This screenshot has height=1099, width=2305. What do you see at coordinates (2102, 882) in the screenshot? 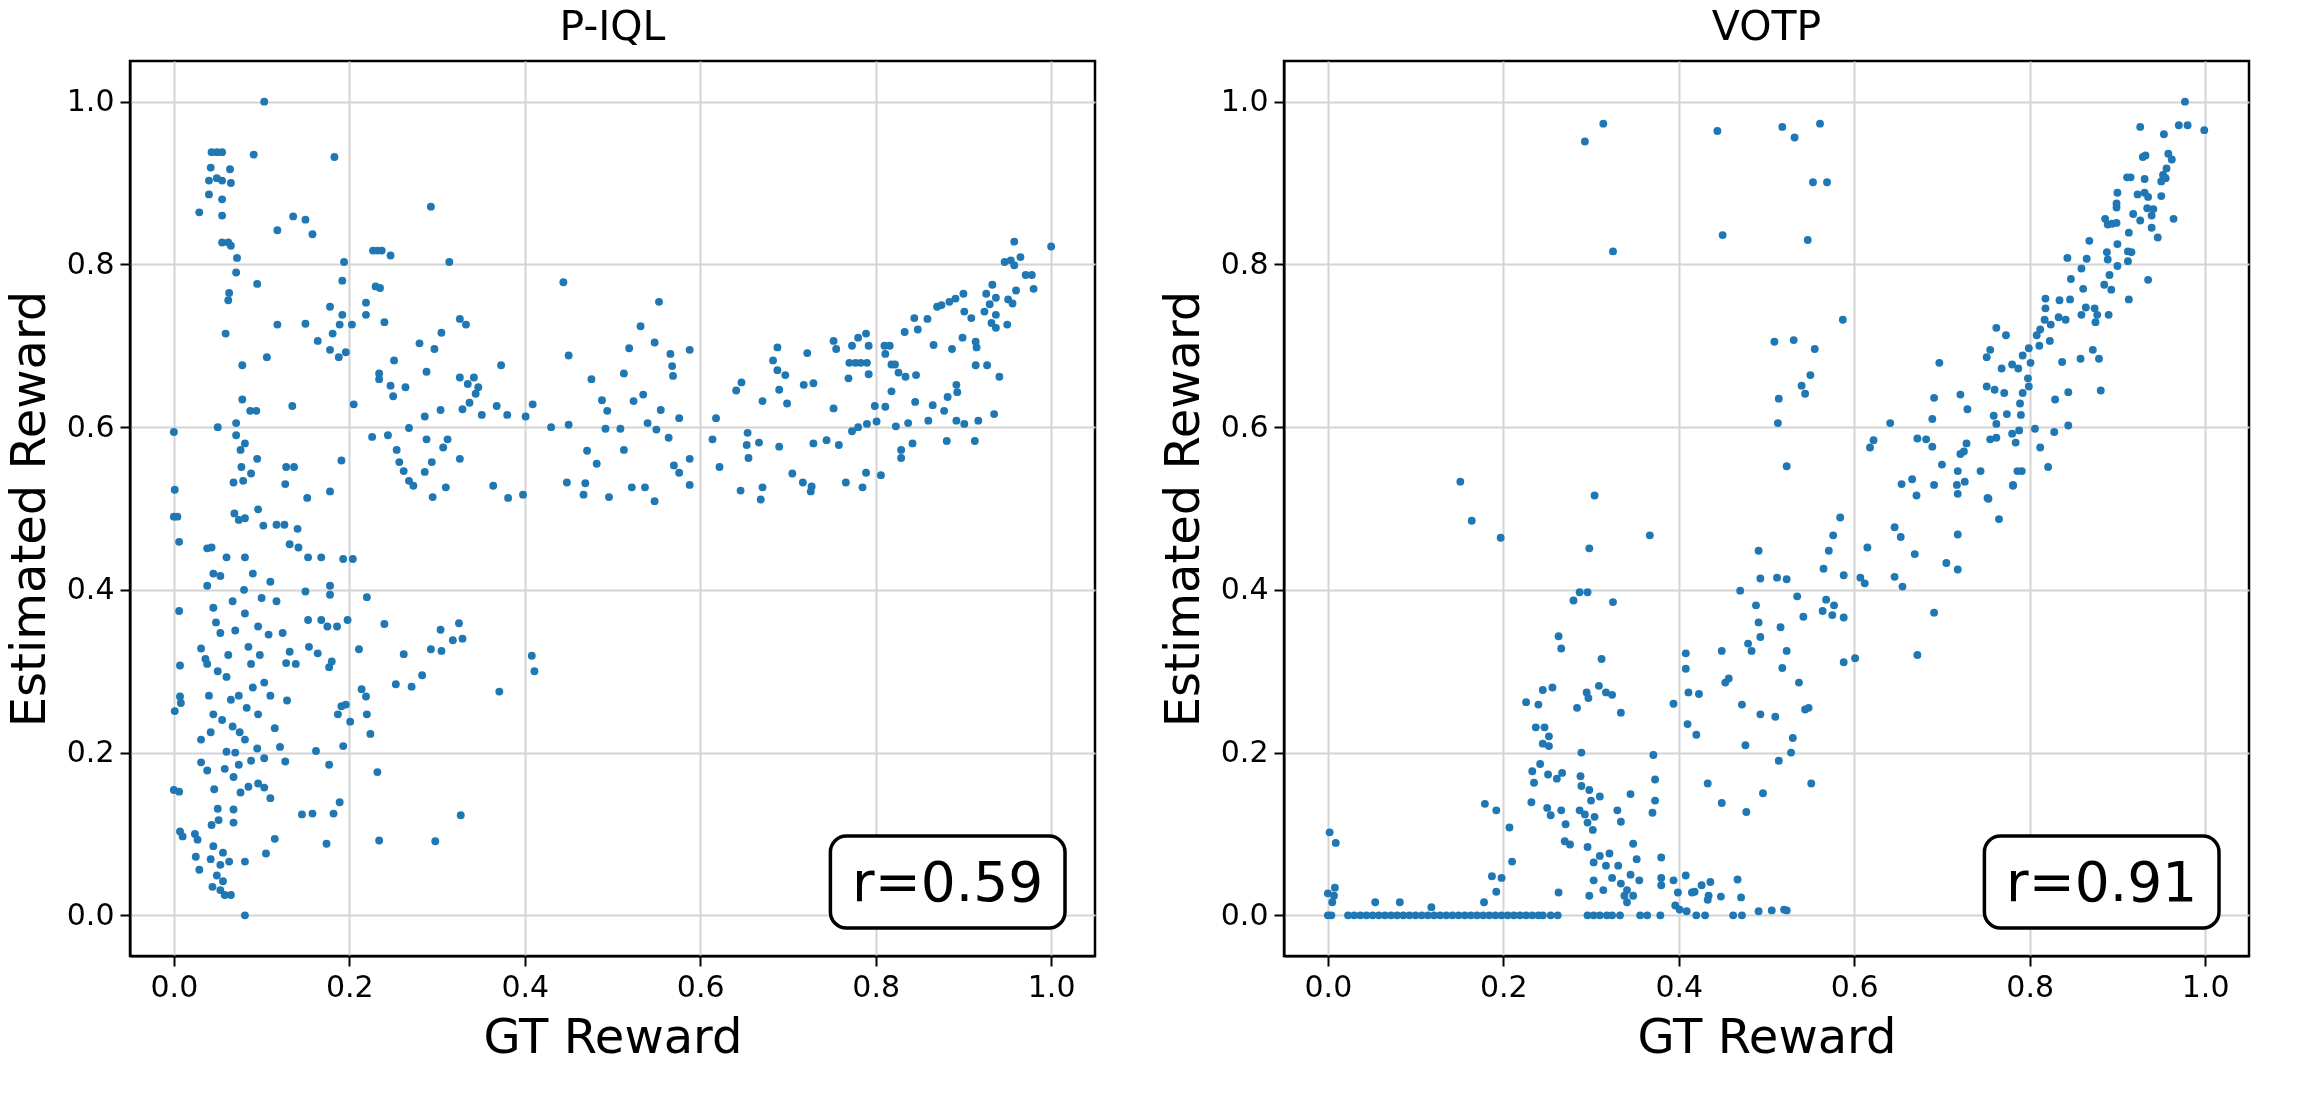
I see `annotation: r=0.91` at bounding box center [2102, 882].